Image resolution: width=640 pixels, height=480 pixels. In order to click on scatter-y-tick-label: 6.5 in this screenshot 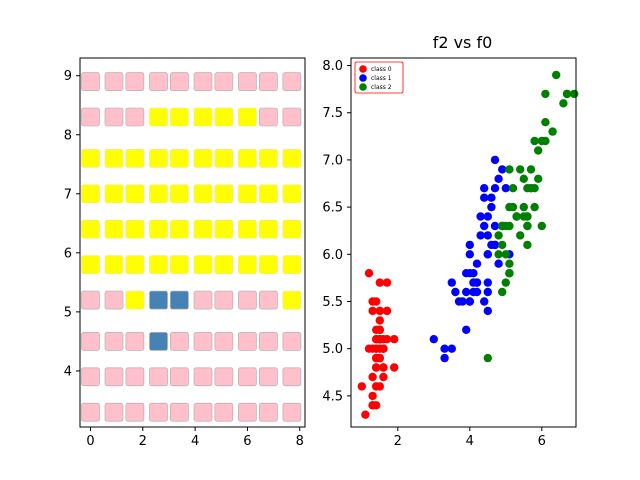, I will do `click(332, 208)`.